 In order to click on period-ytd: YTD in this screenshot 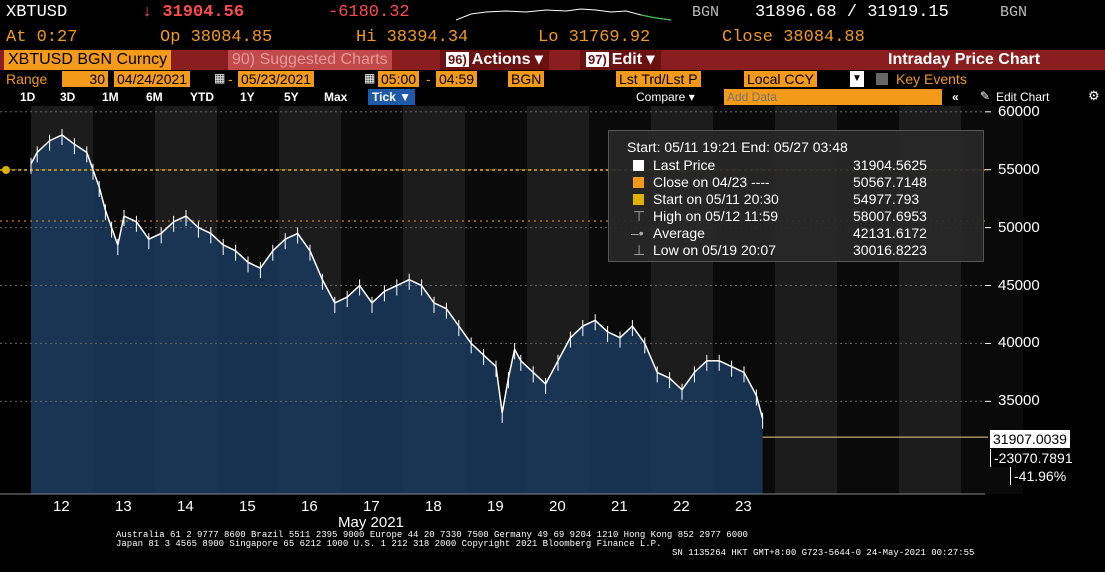, I will do `click(202, 97)`.